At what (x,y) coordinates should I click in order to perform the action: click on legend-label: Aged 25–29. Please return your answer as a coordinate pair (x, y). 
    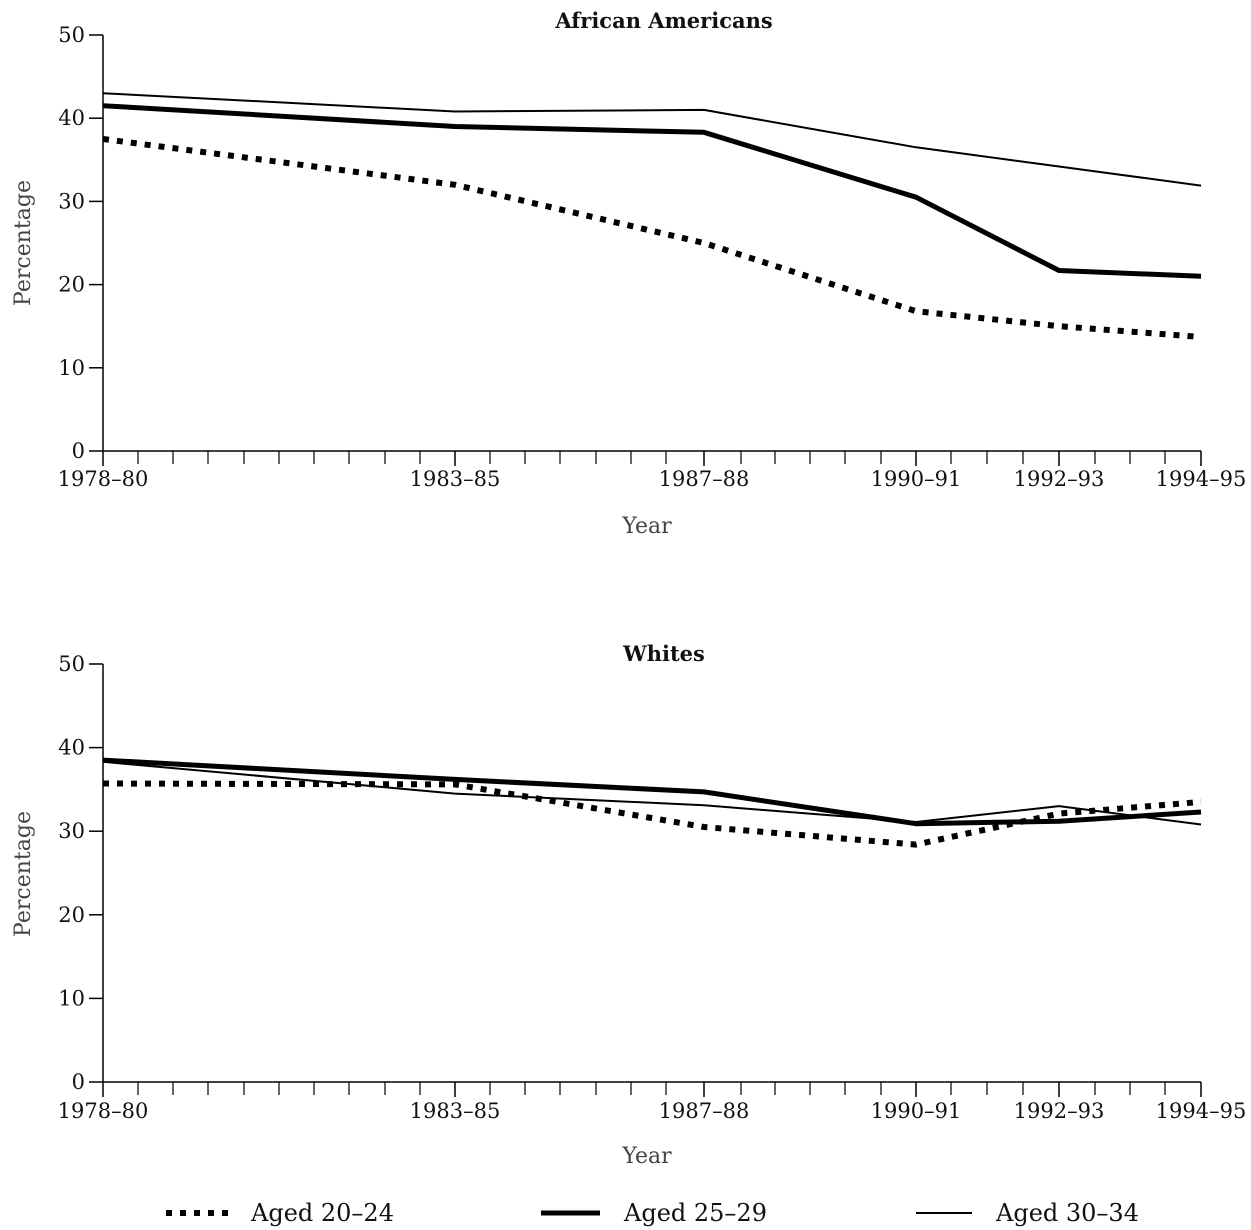
    Looking at the image, I should click on (695, 1213).